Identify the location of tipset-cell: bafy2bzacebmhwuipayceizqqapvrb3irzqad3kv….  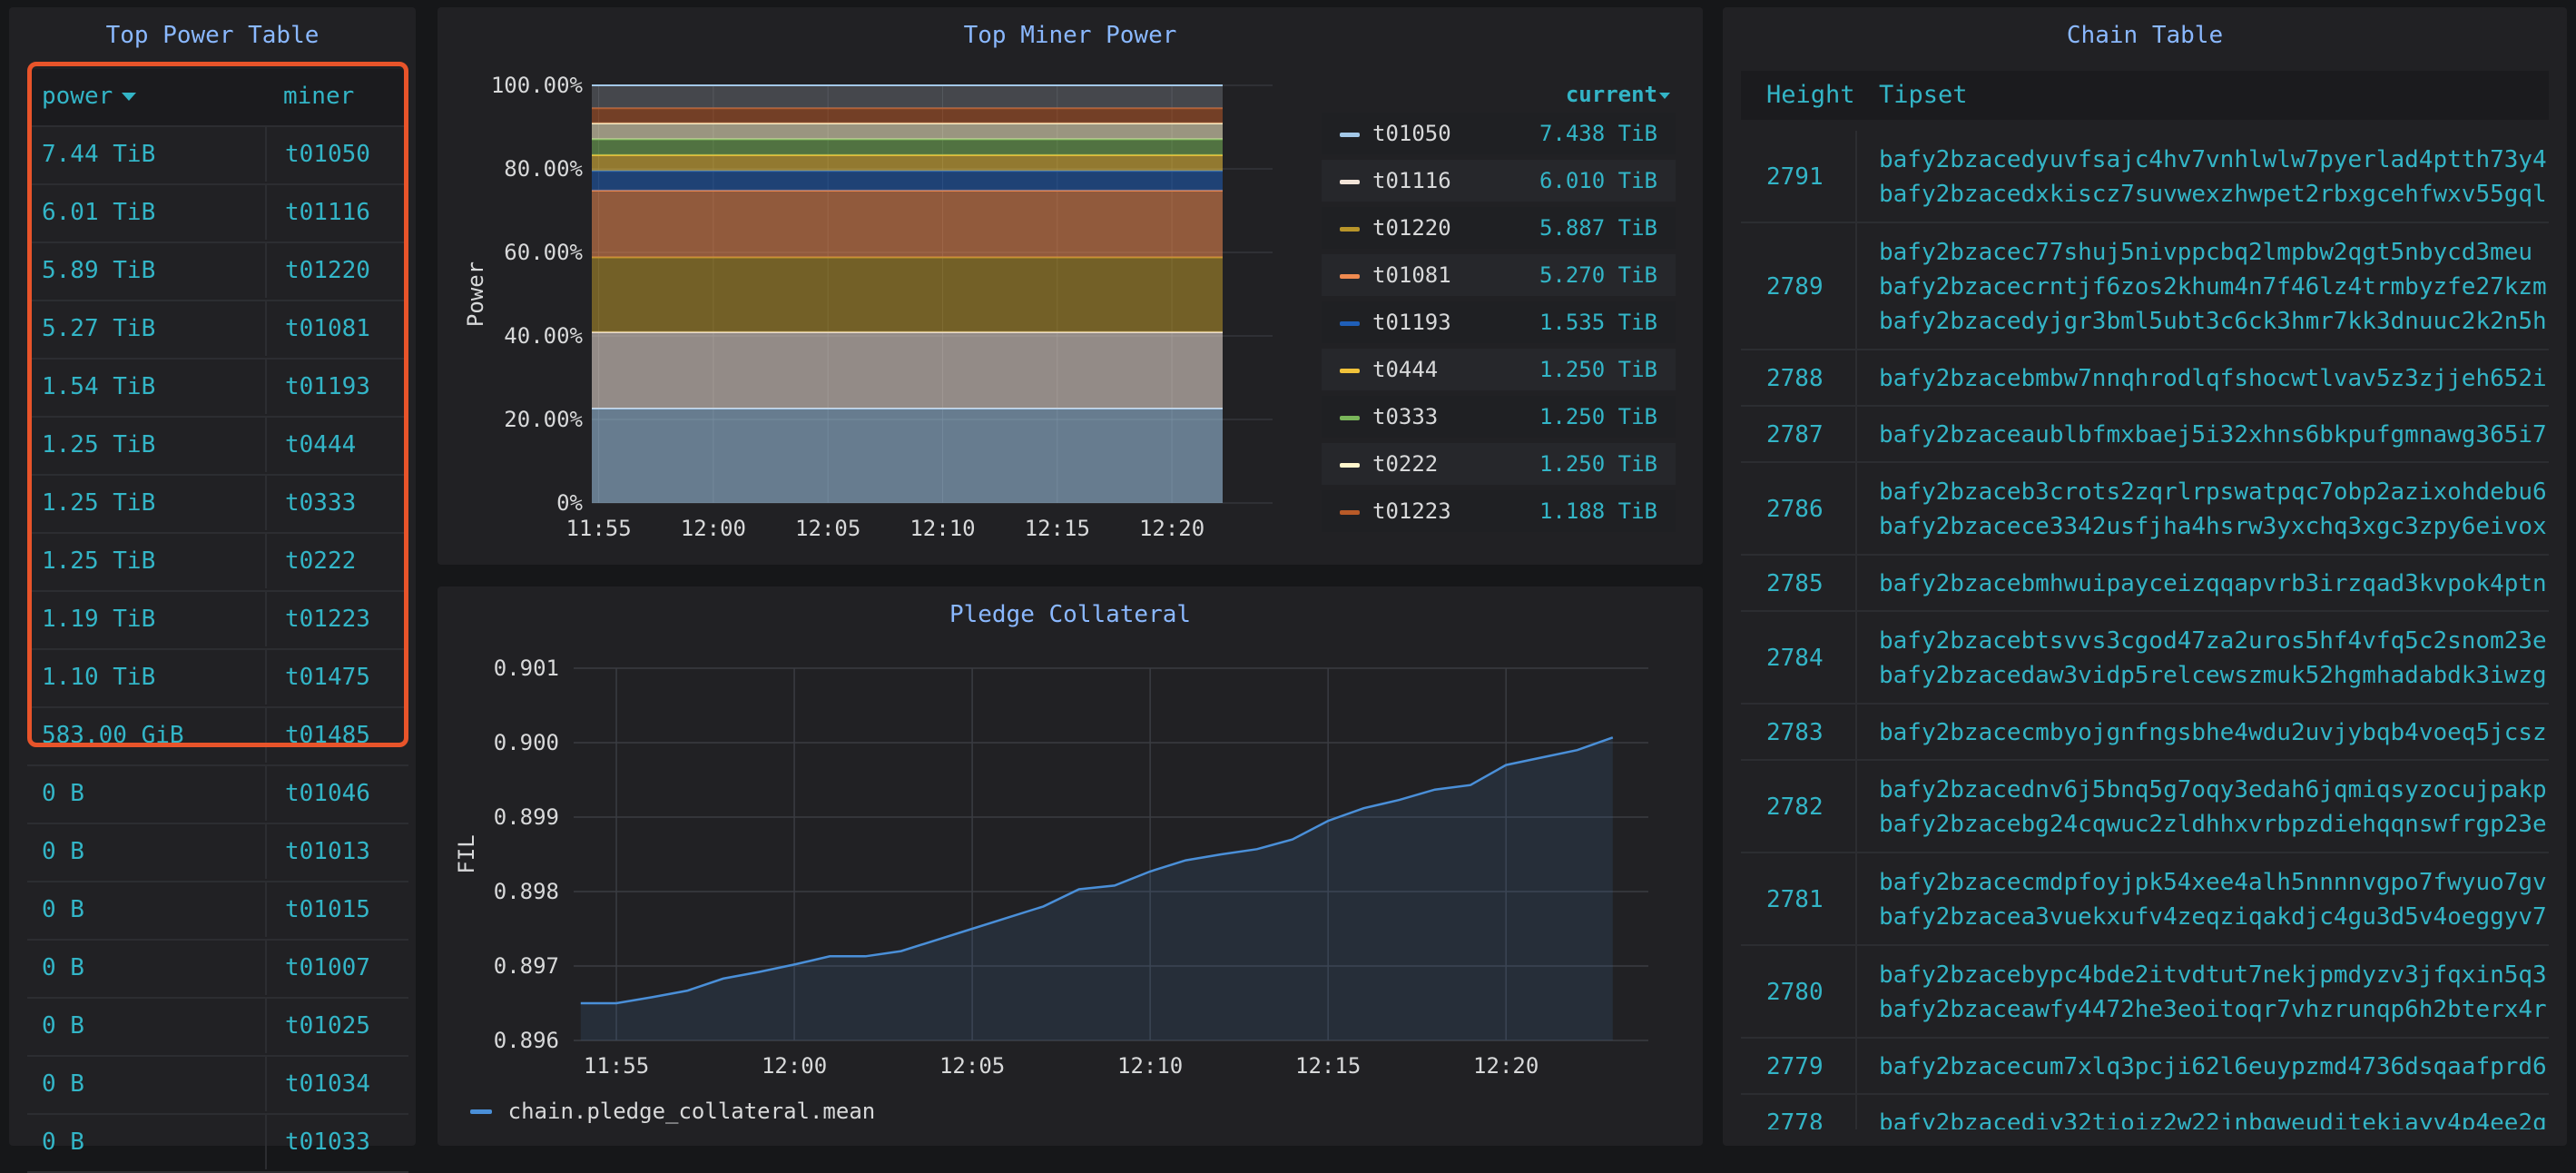
(2202, 583).